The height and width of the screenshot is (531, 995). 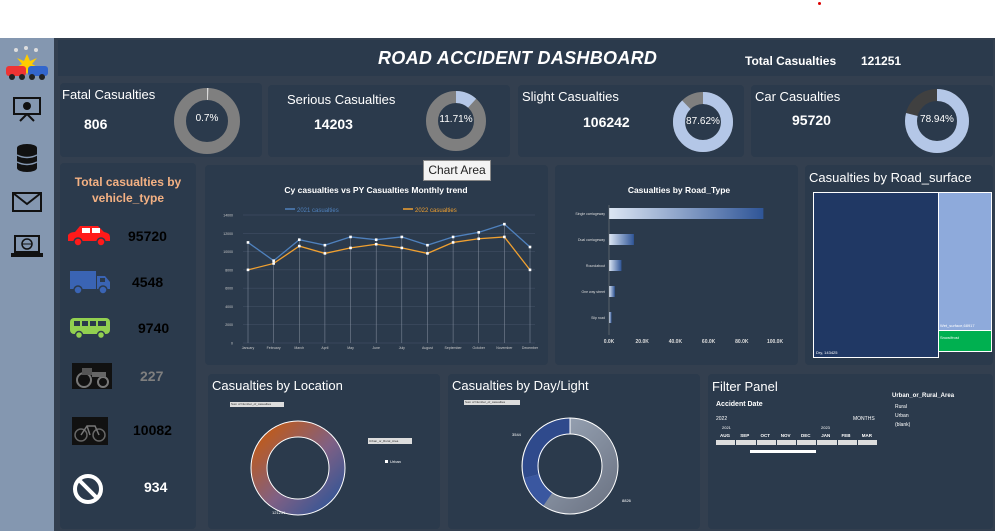 I want to click on kpi-card-fatal: Fatal Casualties 806 0.7%, so click(x=161, y=120).